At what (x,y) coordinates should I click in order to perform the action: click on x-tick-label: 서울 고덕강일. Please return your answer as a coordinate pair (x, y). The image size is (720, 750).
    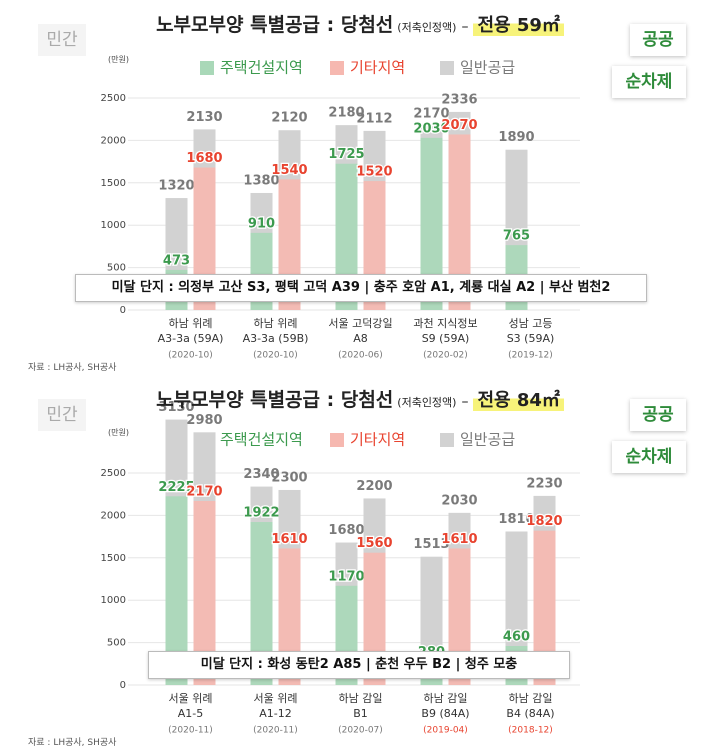
    Looking at the image, I should click on (360, 323).